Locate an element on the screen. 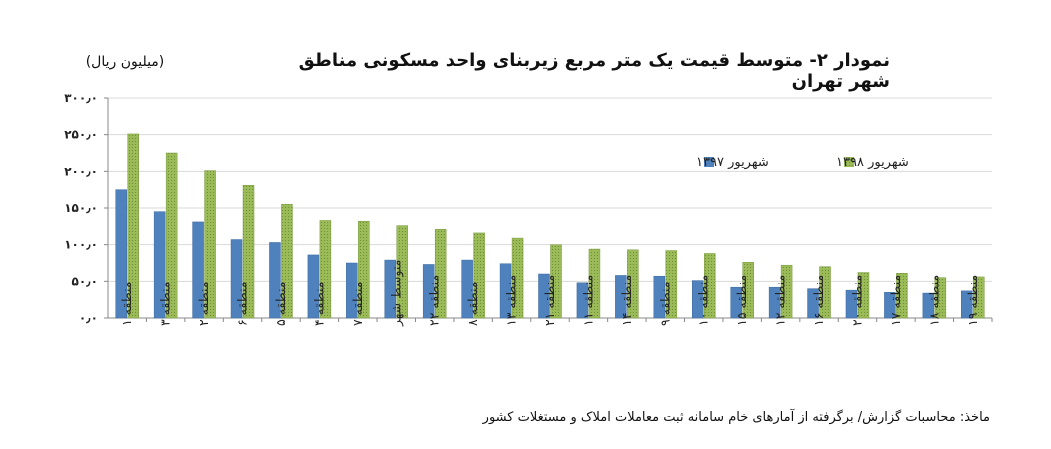 This screenshot has width=1051, height=449. x-category-label: منطقه ۲۰ is located at coordinates (856, 300).